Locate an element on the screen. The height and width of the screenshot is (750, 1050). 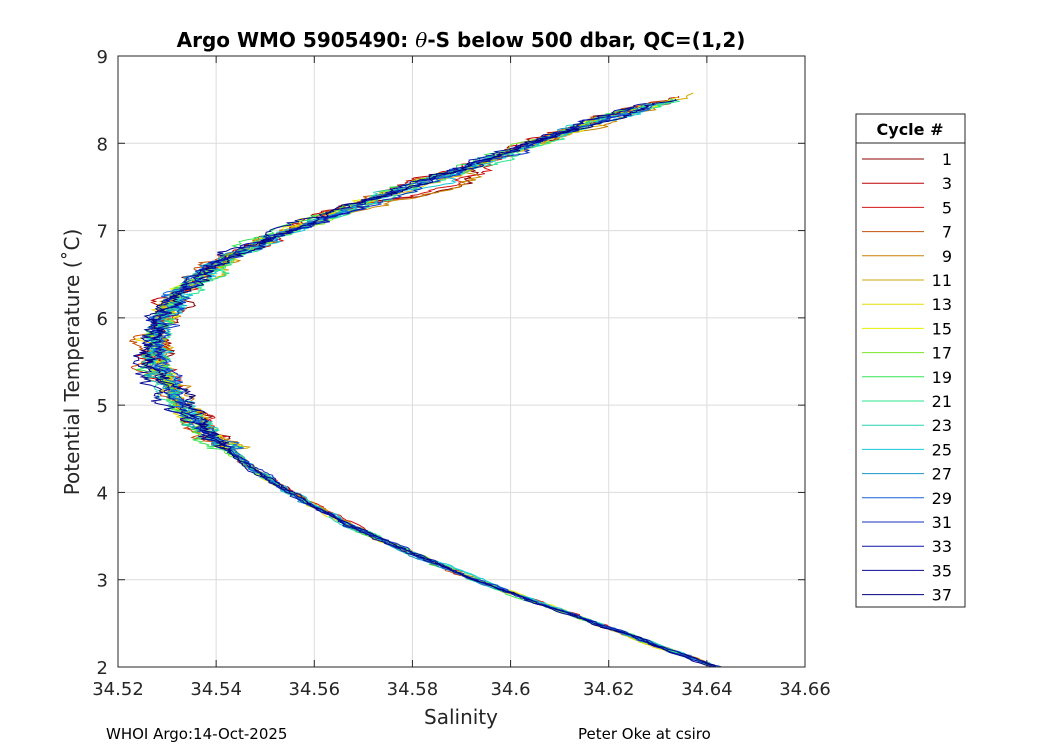
x-tick-label: 34.62 is located at coordinates (609, 689).